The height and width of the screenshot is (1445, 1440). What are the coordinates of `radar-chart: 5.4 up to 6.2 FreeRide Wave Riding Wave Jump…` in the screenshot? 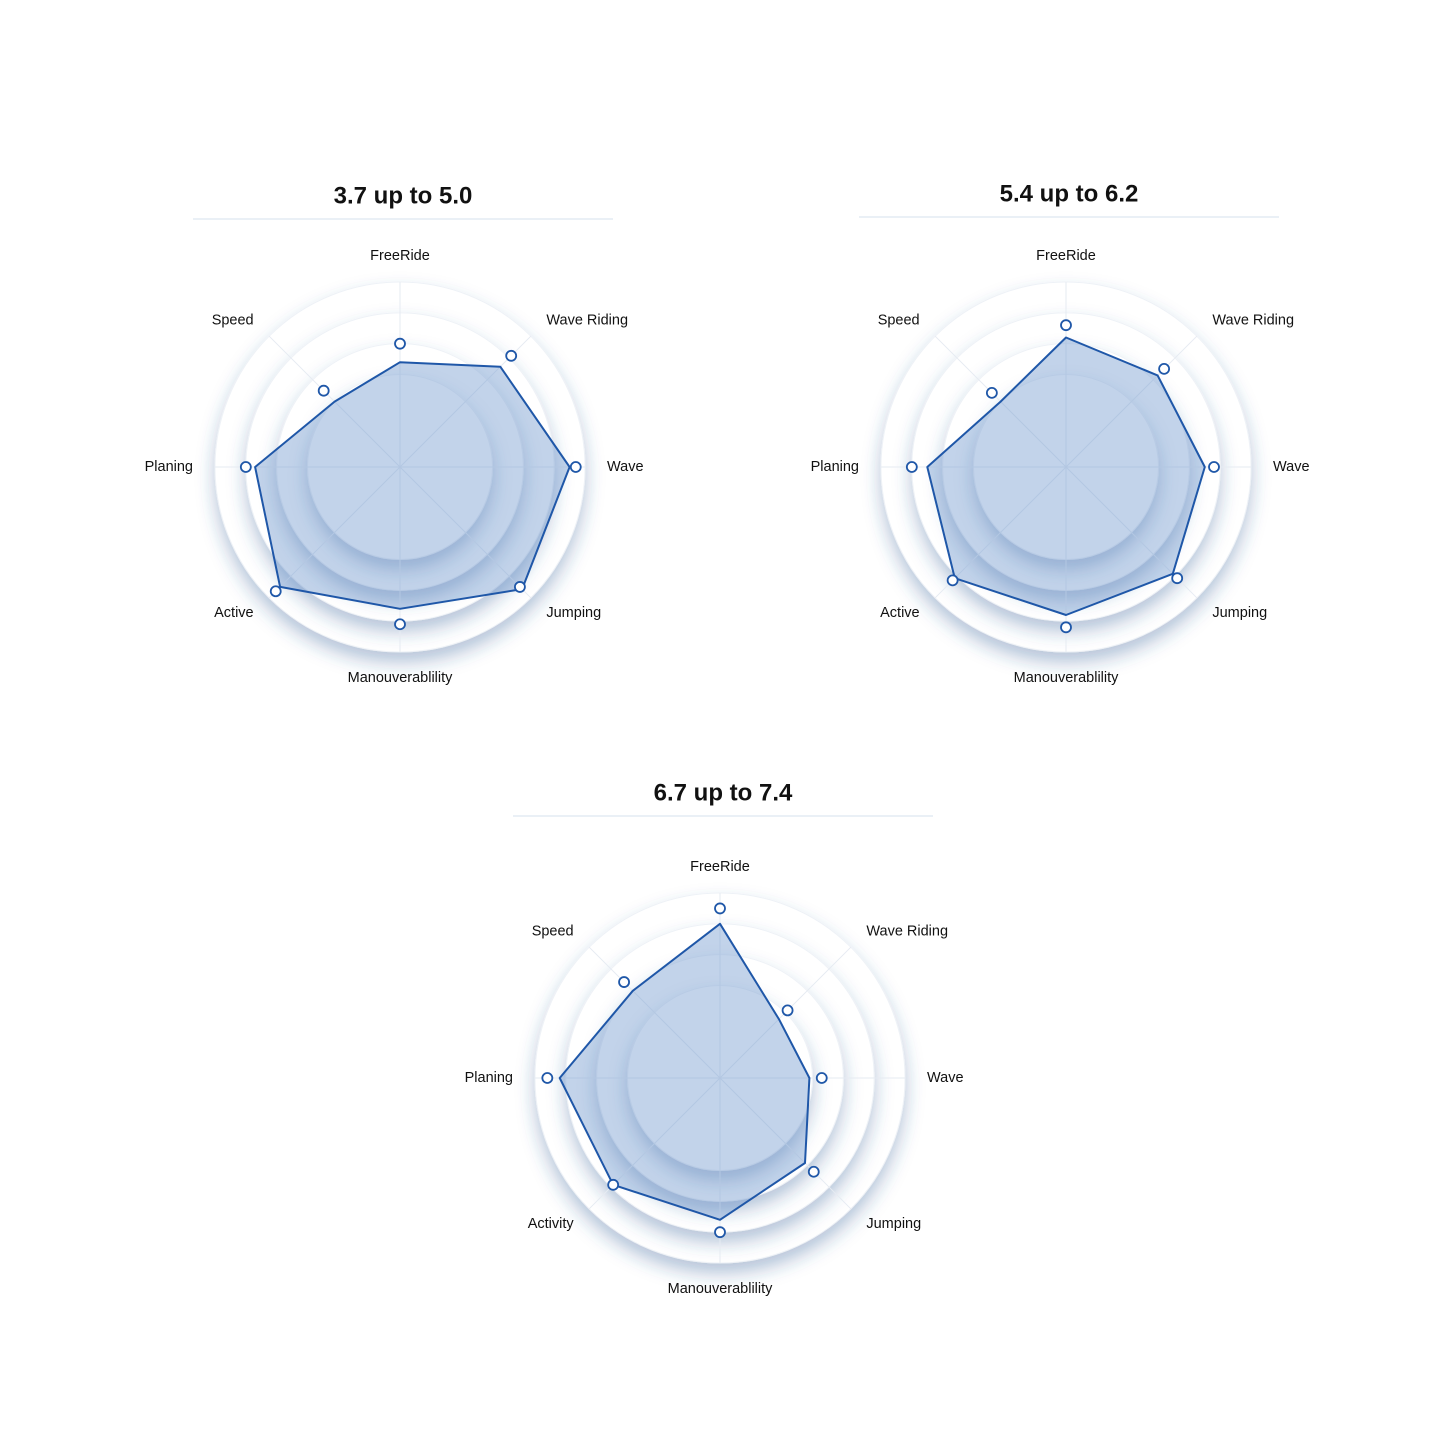 It's located at (1060, 432).